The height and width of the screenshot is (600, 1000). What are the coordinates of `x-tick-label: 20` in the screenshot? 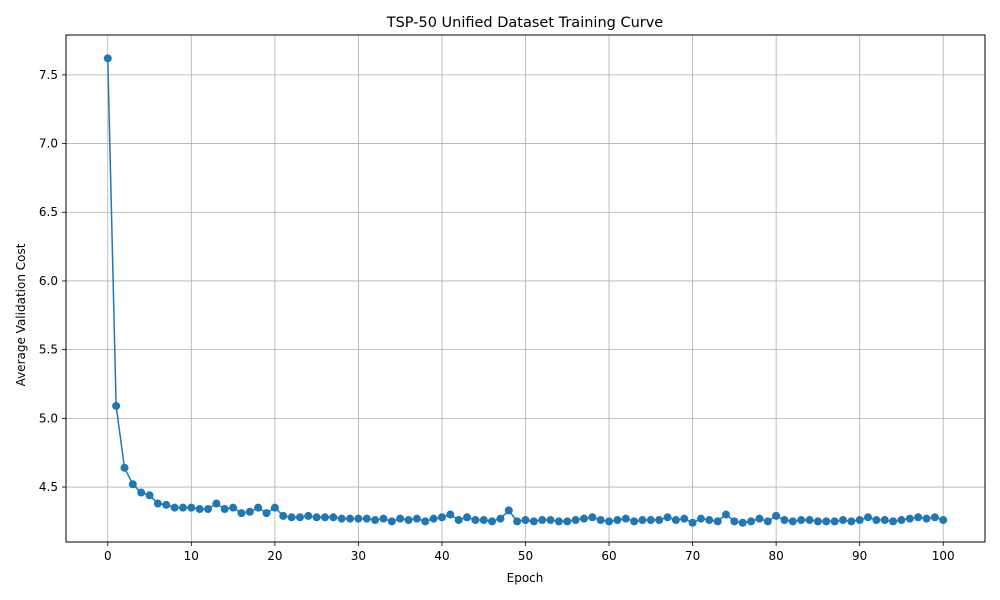 It's located at (274, 556).